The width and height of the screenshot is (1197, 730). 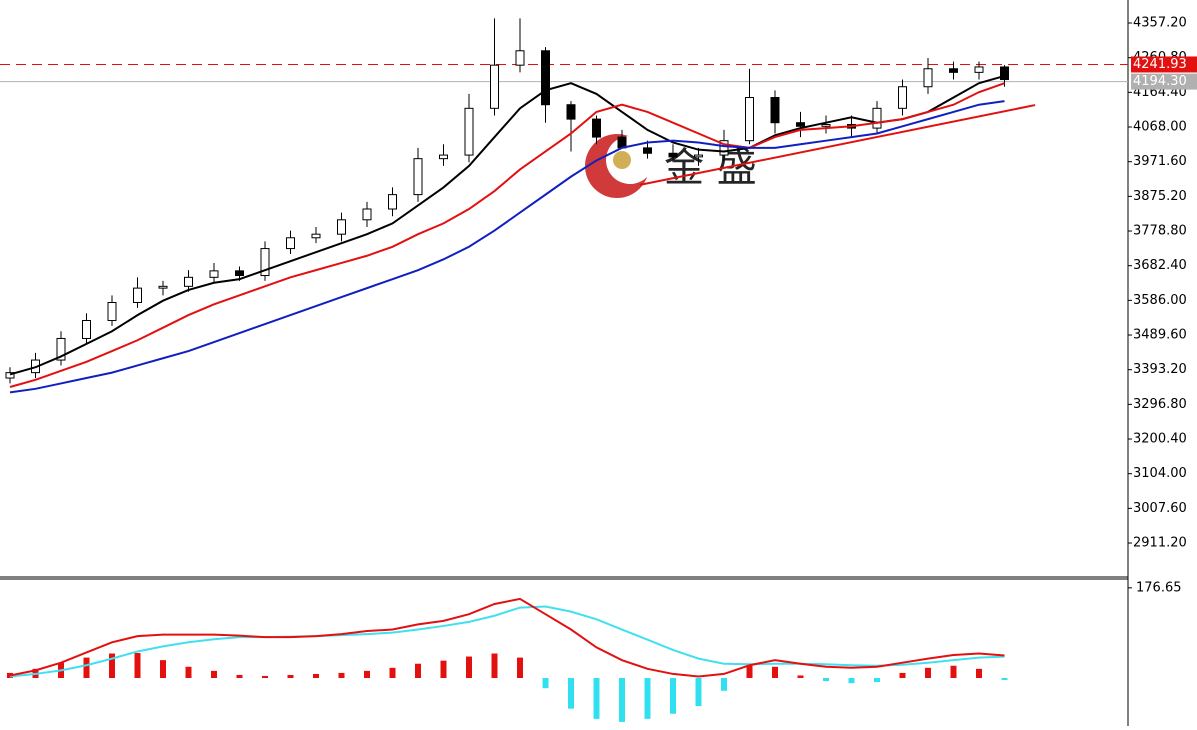 What do you see at coordinates (1160, 300) in the screenshot?
I see `y-tick-label: 3586.00` at bounding box center [1160, 300].